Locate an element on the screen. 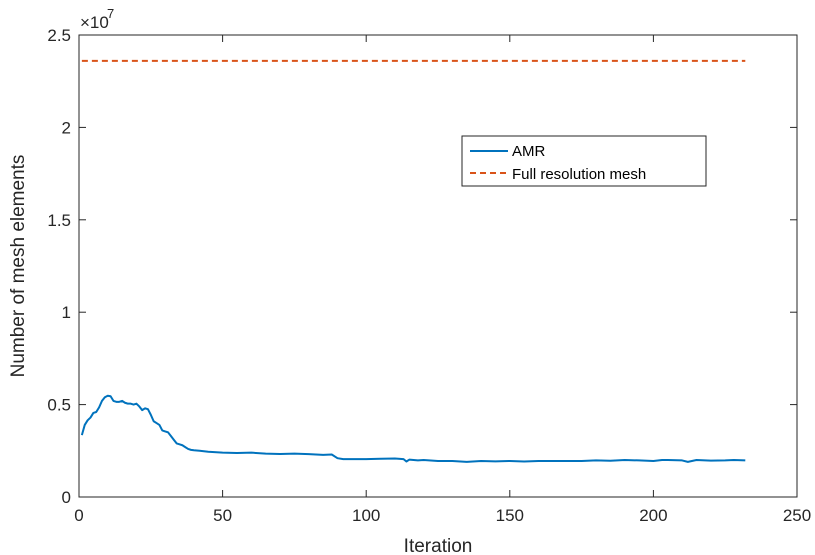 This screenshot has height=555, width=815. legend: AMR Full resolution mesh is located at coordinates (584, 161).